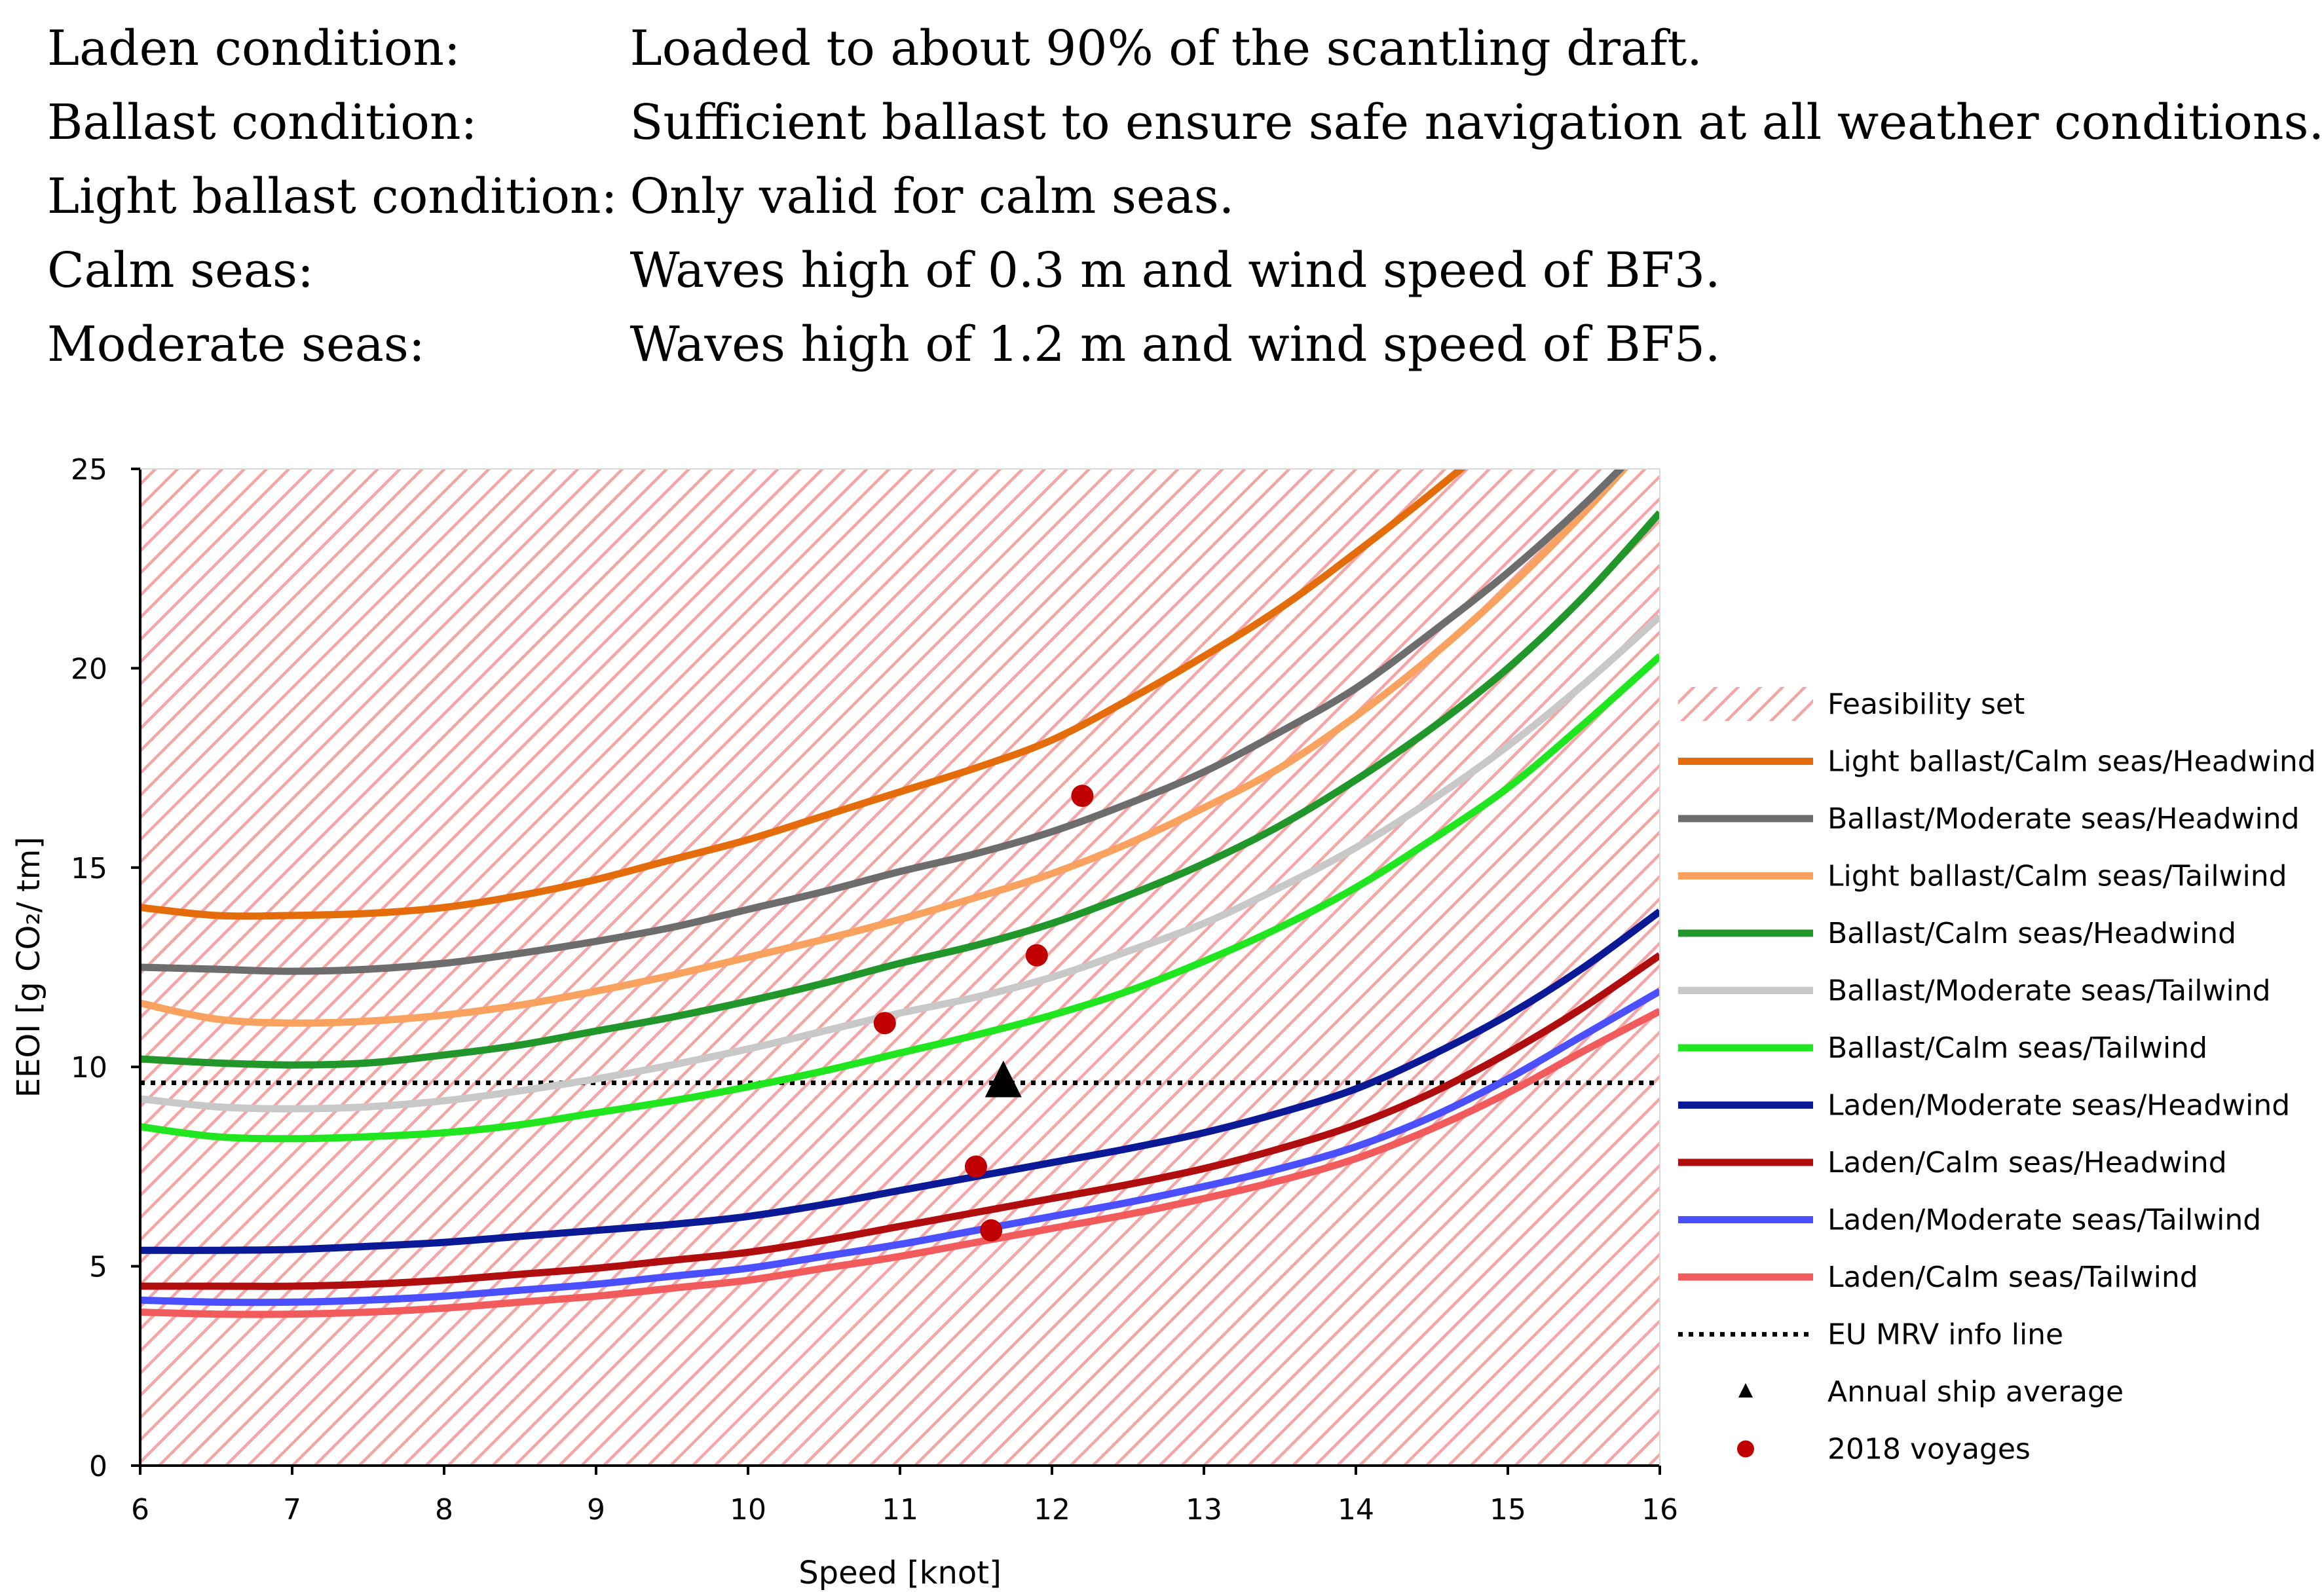 This screenshot has height=1592, width=2324. Describe the element at coordinates (89, 669) in the screenshot. I see `y-tick-label: 20` at that location.